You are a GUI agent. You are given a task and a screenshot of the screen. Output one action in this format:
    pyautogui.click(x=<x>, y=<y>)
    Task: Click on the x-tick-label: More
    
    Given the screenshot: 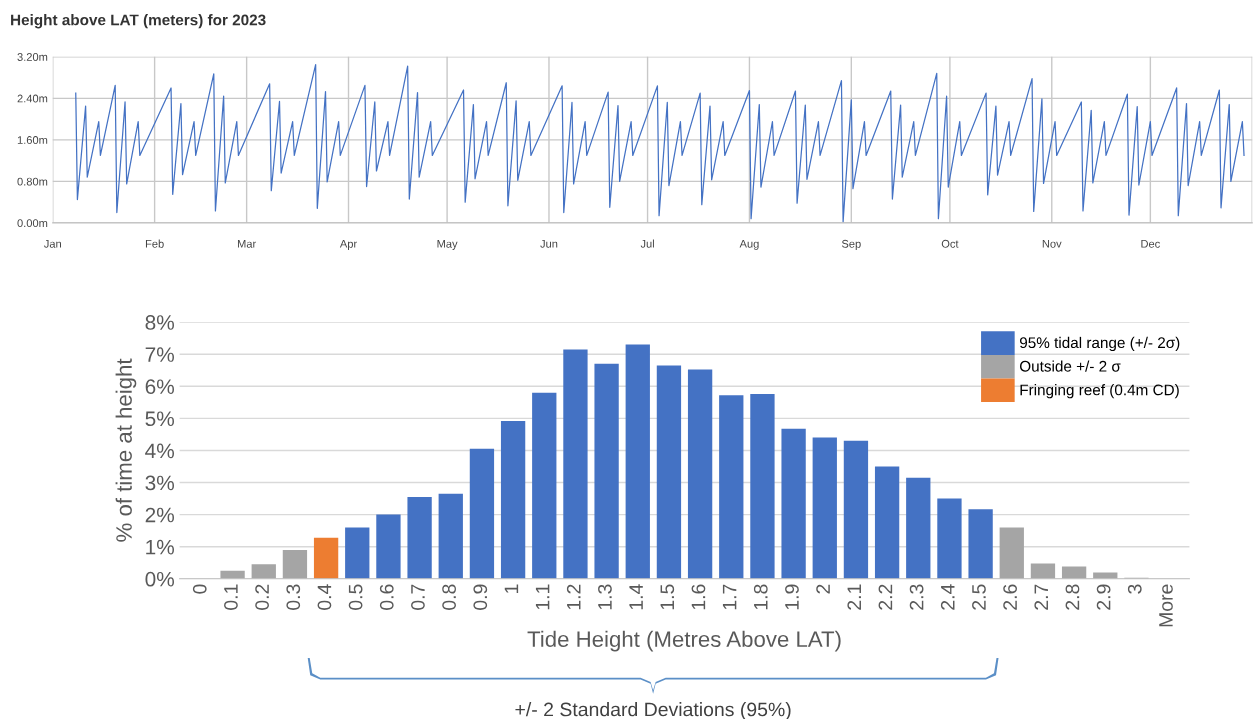 What is the action you would take?
    pyautogui.click(x=1166, y=605)
    